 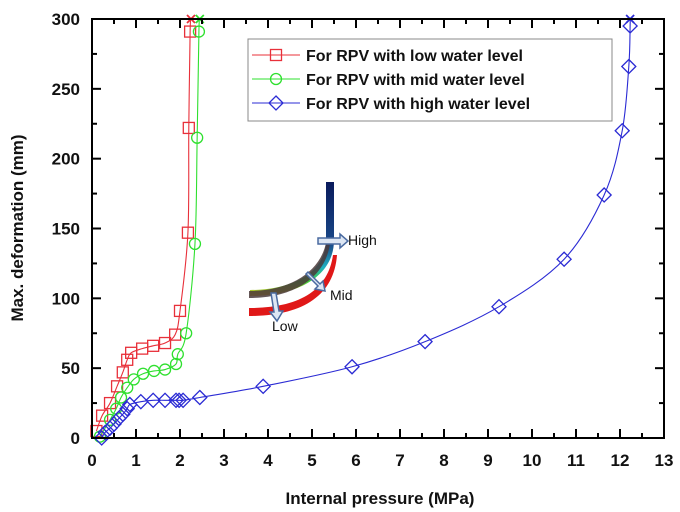 I want to click on legend-item-mid: For RPV with mid water level, so click(x=388, y=80).